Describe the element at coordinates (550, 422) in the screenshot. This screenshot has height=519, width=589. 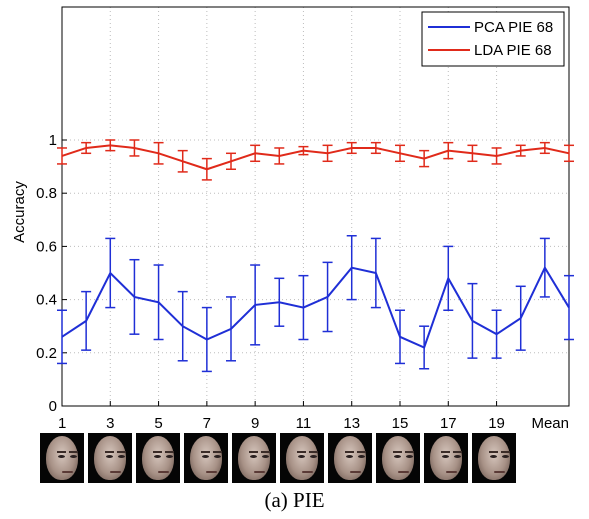
I see `x-tick-label-10: Mean` at that location.